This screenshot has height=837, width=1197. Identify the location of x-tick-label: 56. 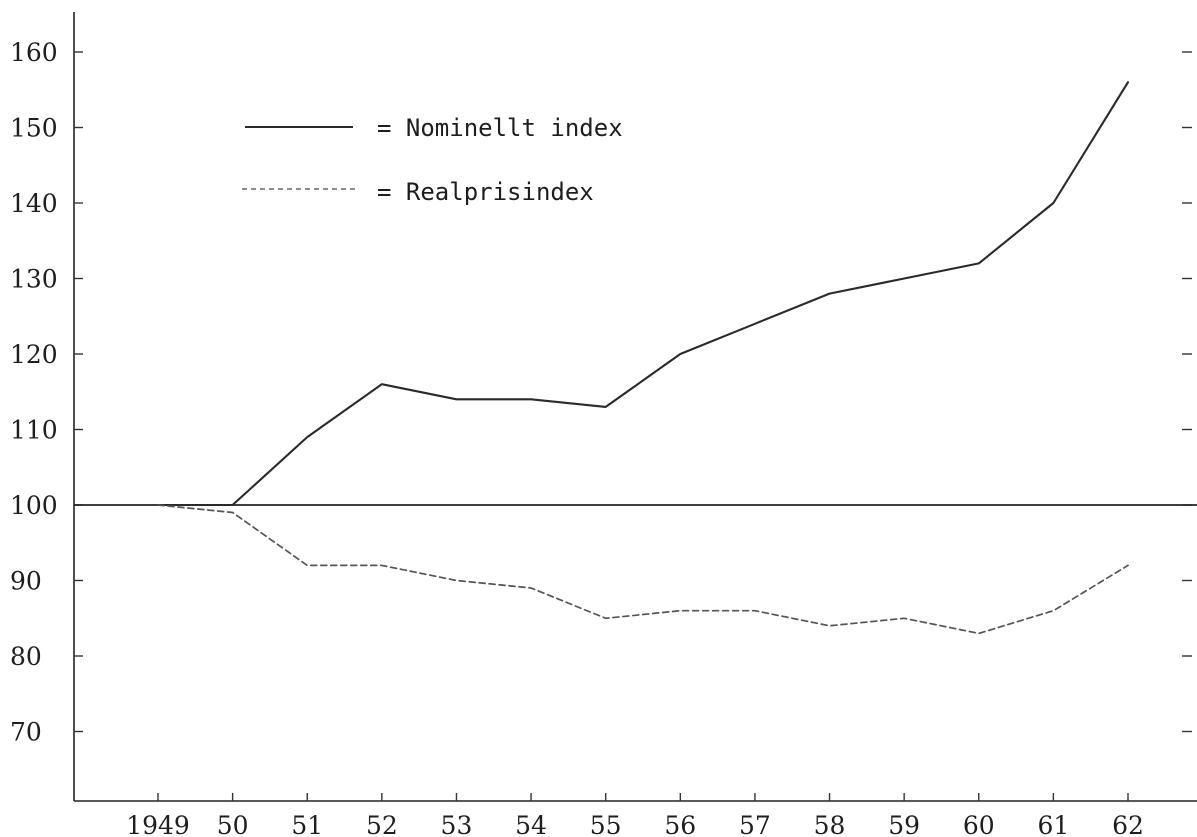
(680, 824).